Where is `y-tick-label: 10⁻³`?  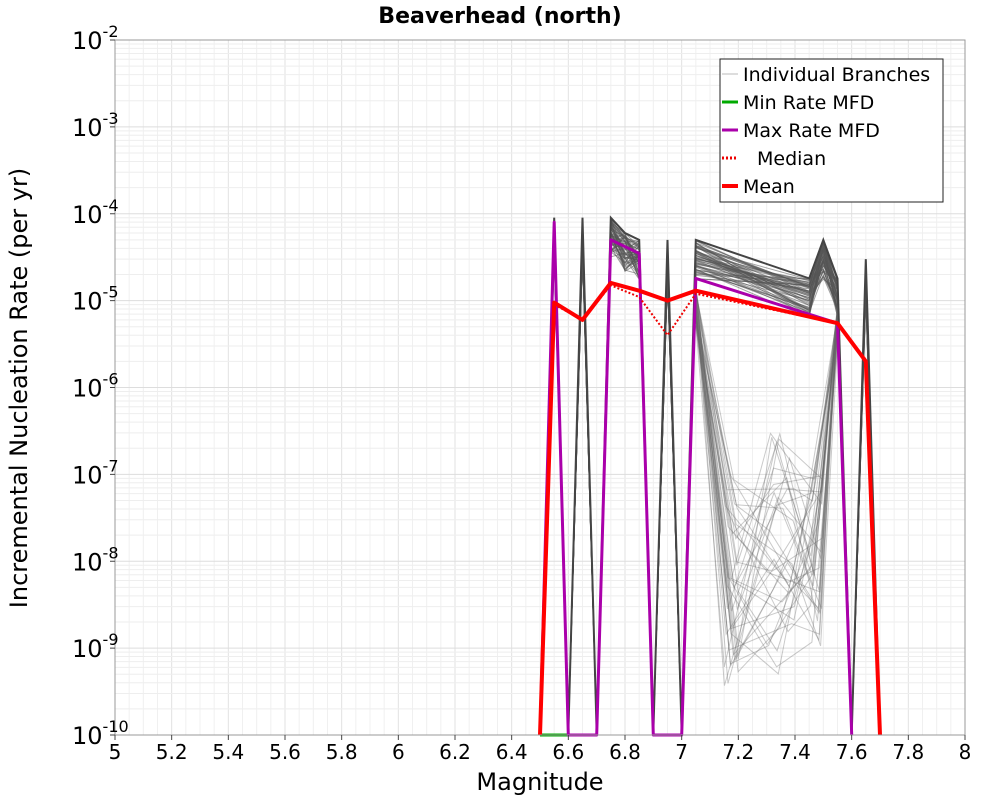 y-tick-label: 10⁻³ is located at coordinates (95, 125).